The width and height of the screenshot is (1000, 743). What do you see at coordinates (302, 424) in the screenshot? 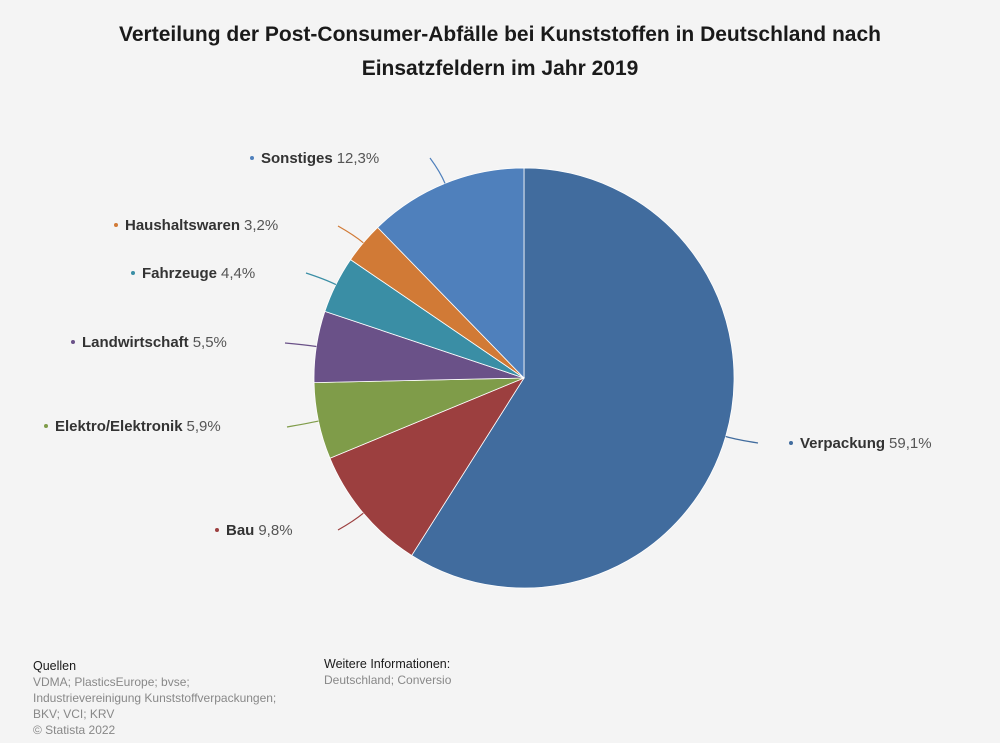
I see `leader-line-elektro-elektronik` at bounding box center [302, 424].